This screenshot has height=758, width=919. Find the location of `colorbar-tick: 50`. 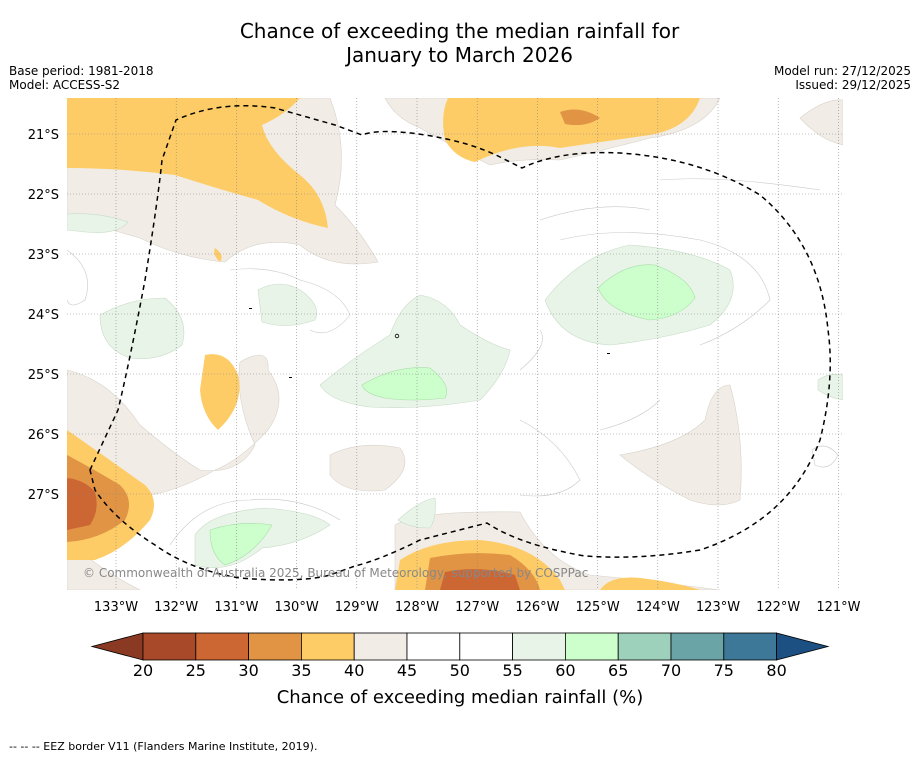

colorbar-tick: 50 is located at coordinates (460, 670).